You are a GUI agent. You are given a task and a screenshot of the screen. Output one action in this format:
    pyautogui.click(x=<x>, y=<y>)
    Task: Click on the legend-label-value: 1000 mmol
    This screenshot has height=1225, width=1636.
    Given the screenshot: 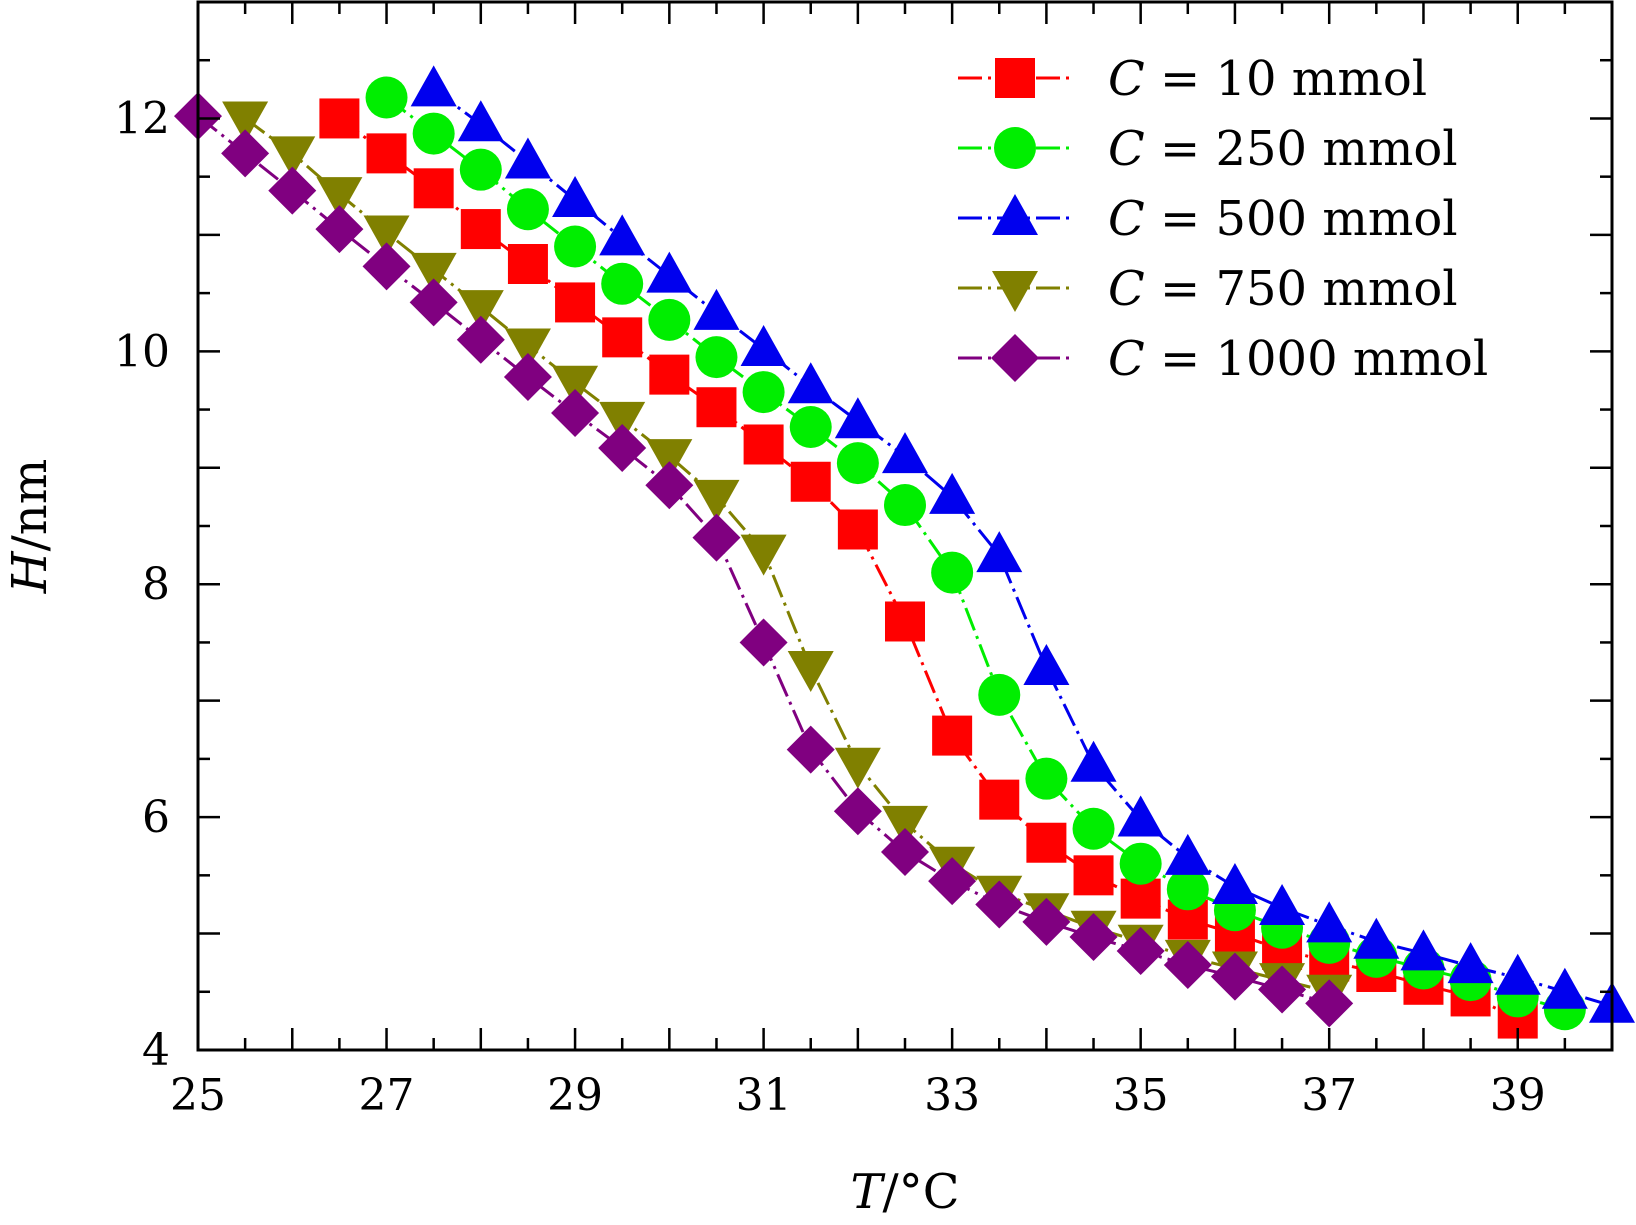 What is the action you would take?
    pyautogui.click(x=1351, y=359)
    